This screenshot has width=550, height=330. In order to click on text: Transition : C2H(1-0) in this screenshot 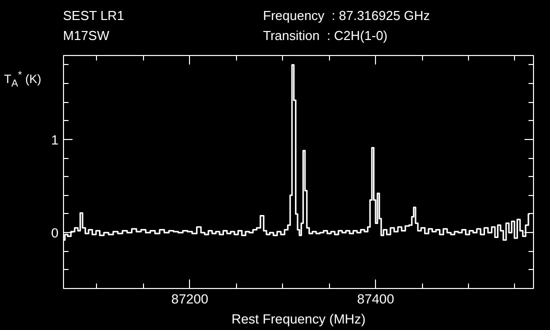, I will do `click(325, 35)`.